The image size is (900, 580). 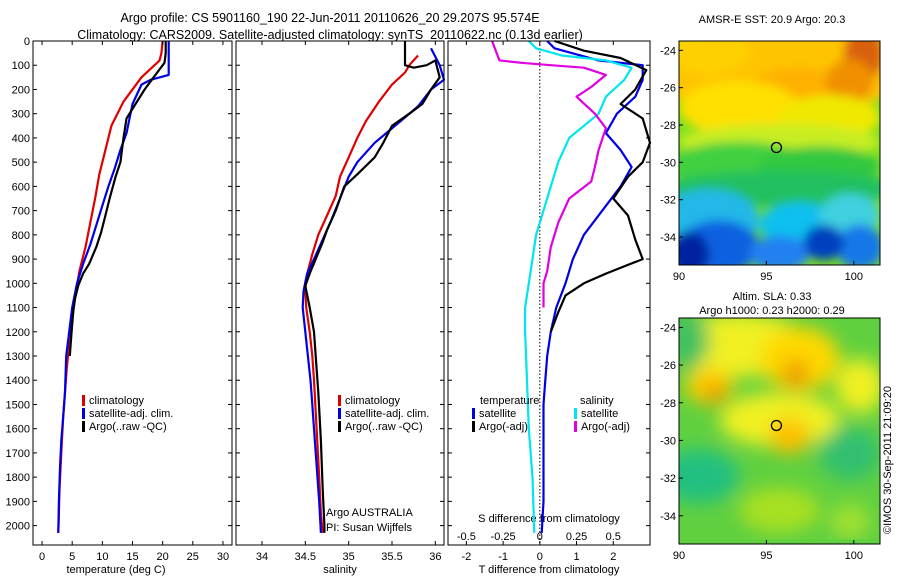 I want to click on difference-xtick-label: 2, so click(x=613, y=557).